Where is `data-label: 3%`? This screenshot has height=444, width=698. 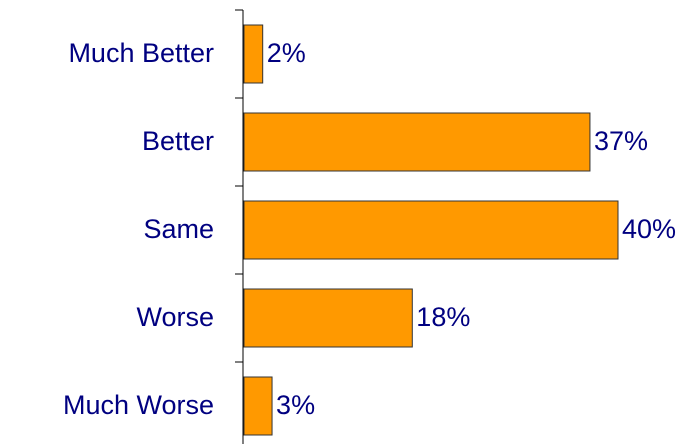
data-label: 3% is located at coordinates (295, 405).